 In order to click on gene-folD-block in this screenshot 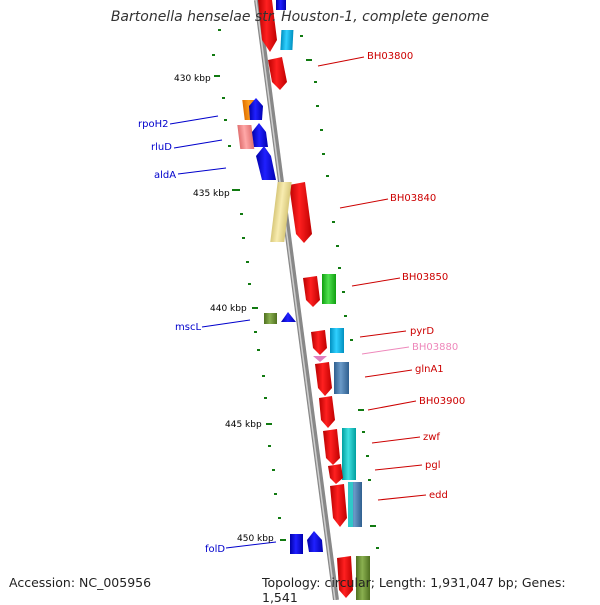, I will do `click(296, 544)`.